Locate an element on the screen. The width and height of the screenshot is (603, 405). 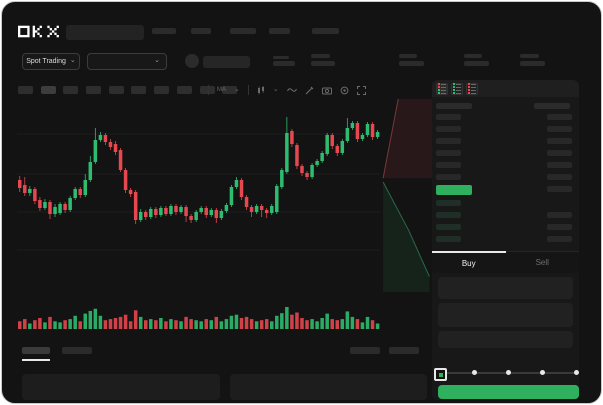
ask-rows is located at coordinates (504, 150).